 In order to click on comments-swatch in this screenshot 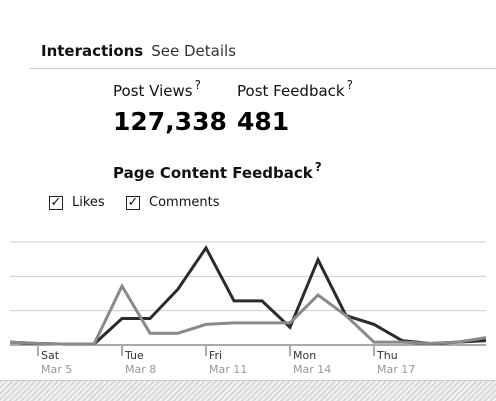, I will do `click(142, 203)`.